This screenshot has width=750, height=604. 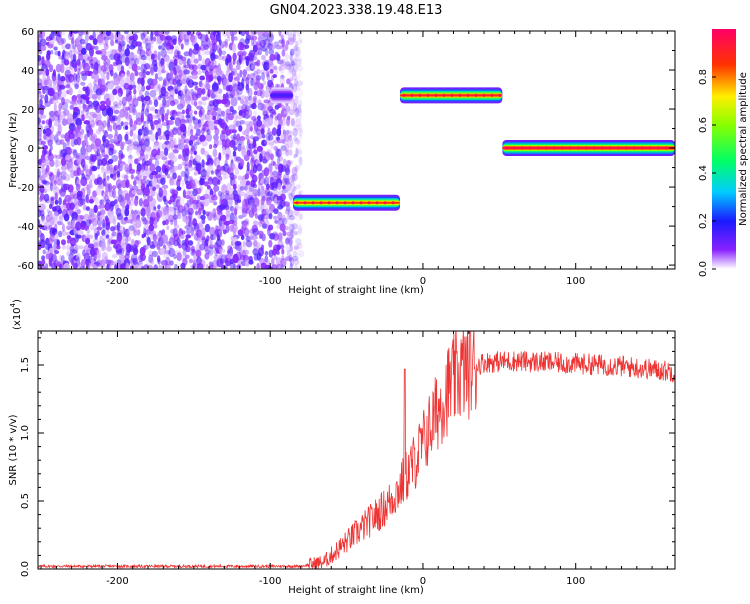 I want to click on x-tick-label: -100, so click(x=270, y=581).